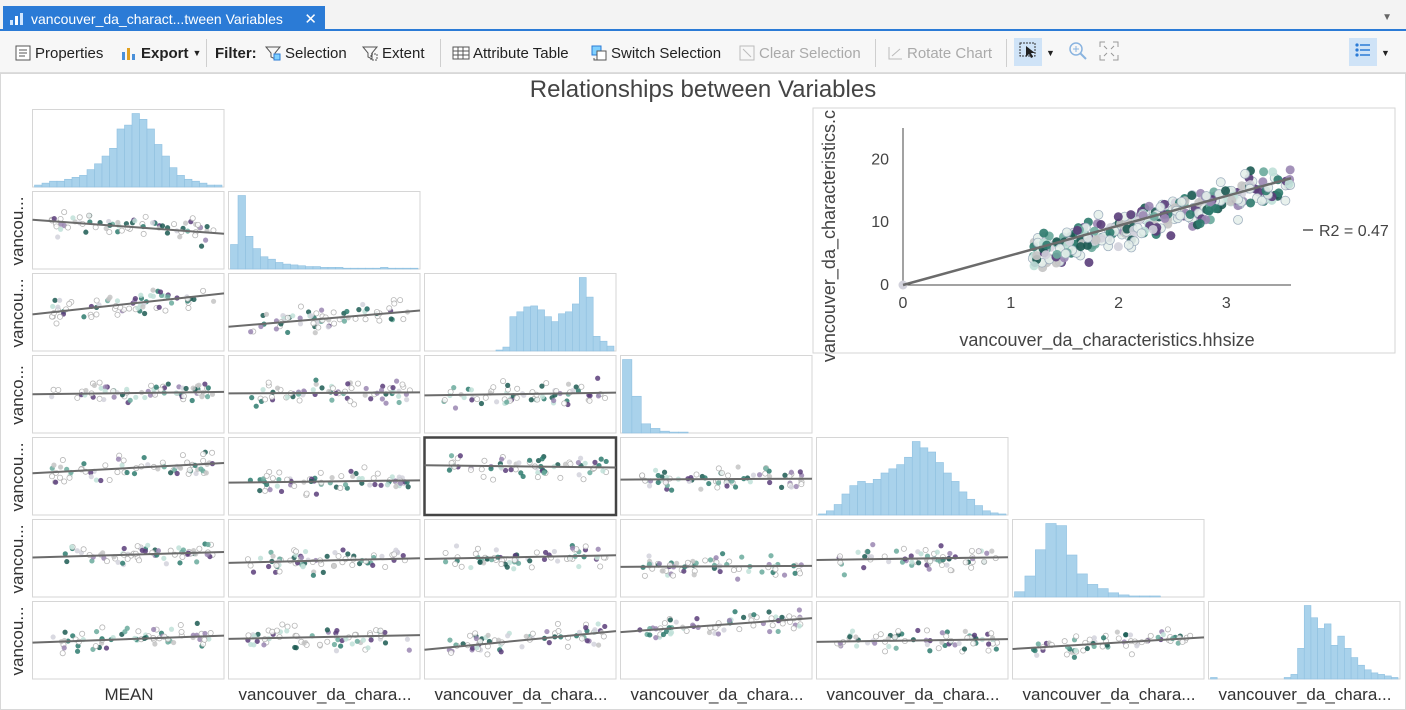 The image size is (1406, 710). What do you see at coordinates (655, 53) in the screenshot?
I see `switch-selection-button: Switch Selection` at bounding box center [655, 53].